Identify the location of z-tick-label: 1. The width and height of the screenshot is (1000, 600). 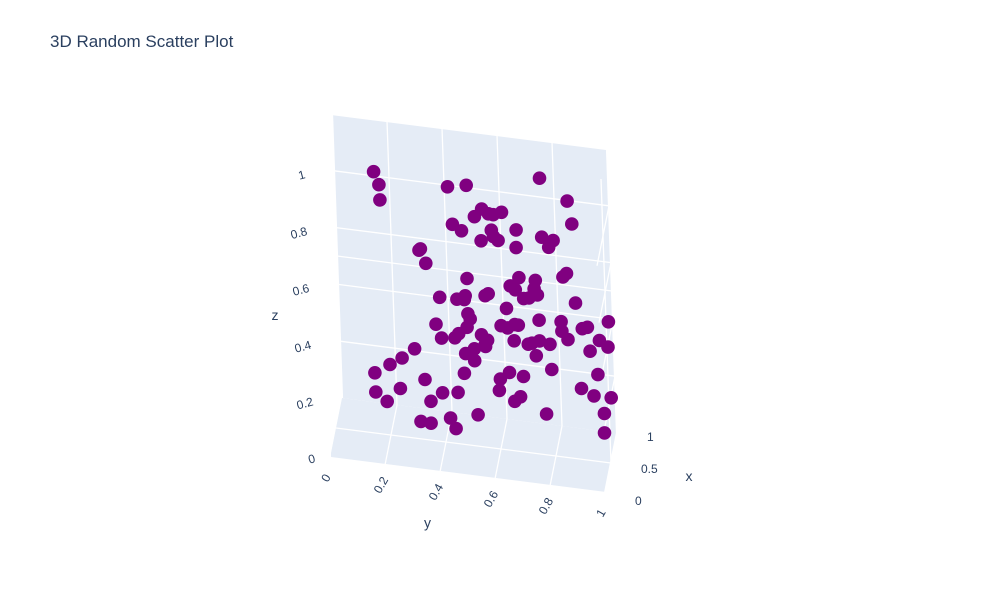
(302, 174).